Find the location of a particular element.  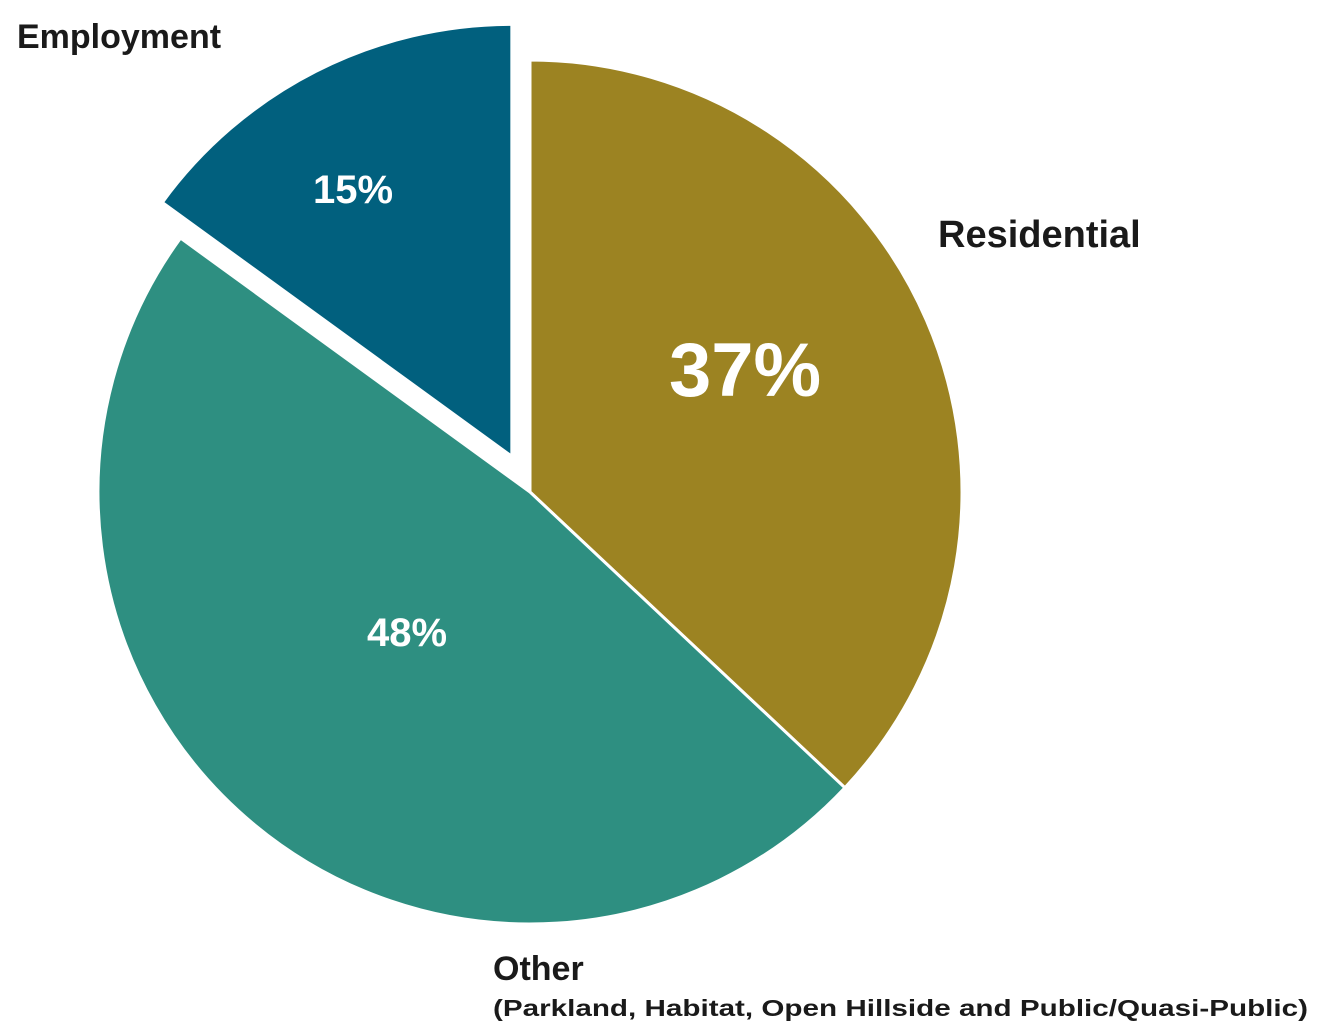

slice-value-label-other: 48% is located at coordinates (407, 633).